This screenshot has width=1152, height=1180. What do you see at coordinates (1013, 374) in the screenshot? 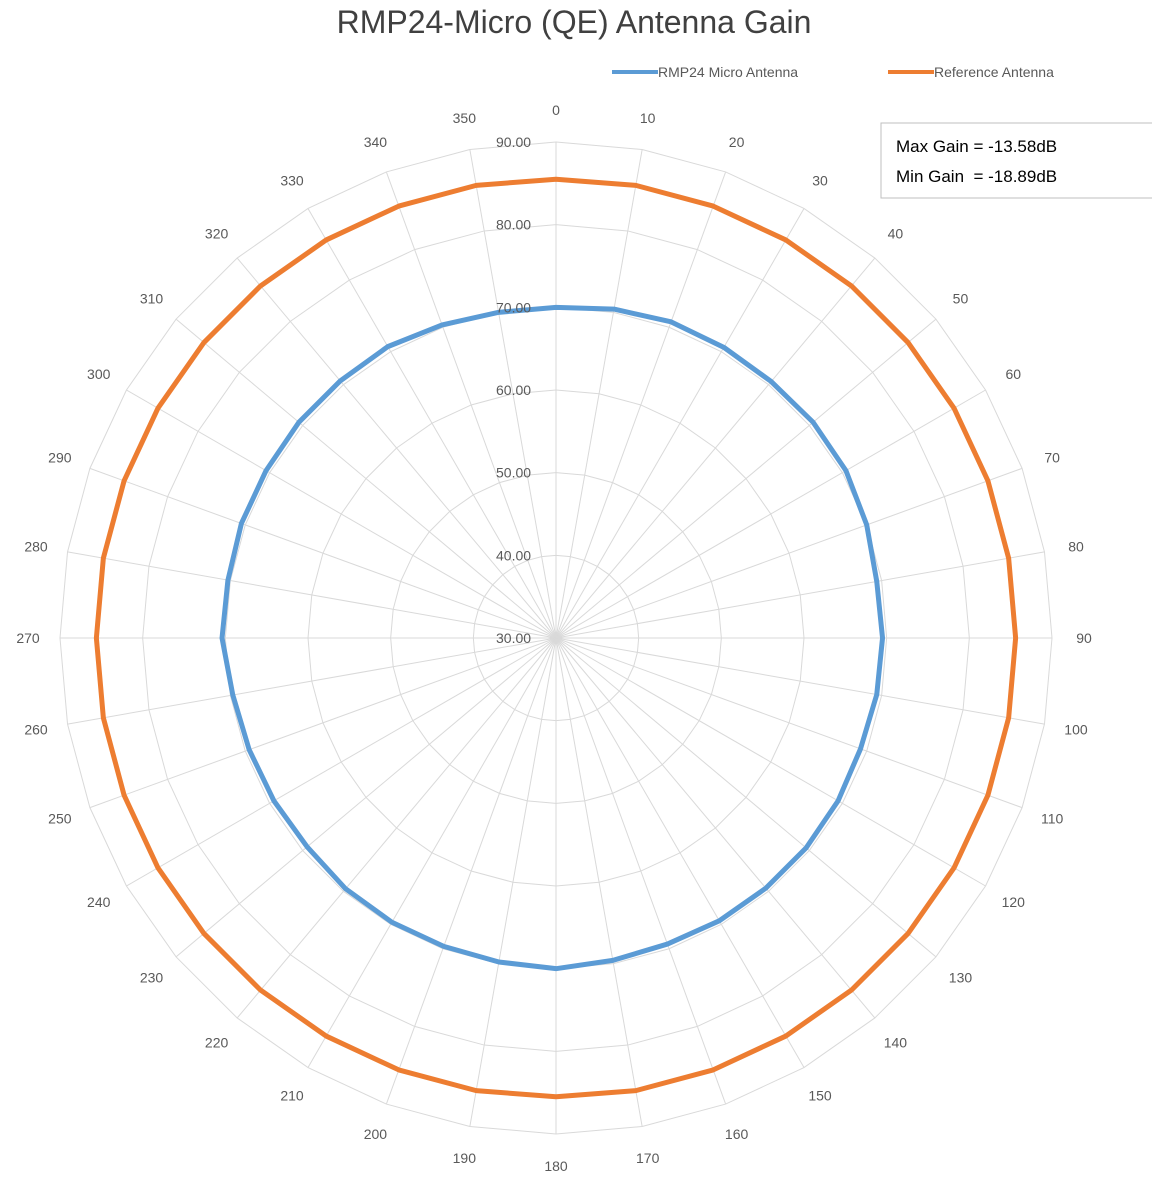
I see `angle-label: 60` at bounding box center [1013, 374].